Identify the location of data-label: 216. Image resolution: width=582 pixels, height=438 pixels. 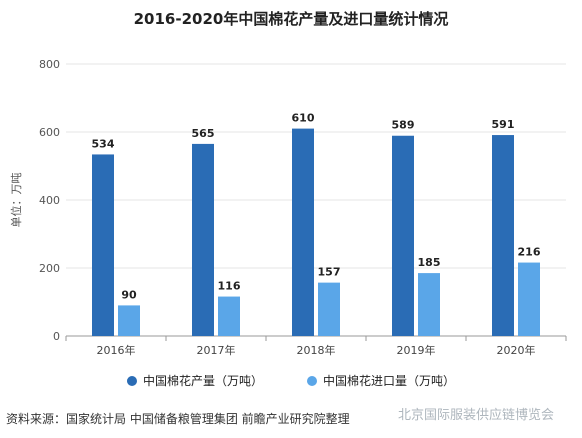
(529, 252).